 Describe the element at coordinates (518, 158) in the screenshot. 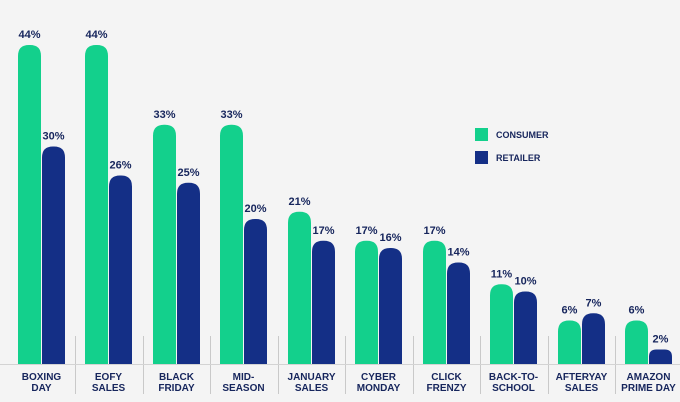

I see `legend-label-retailer: RETAILER` at that location.